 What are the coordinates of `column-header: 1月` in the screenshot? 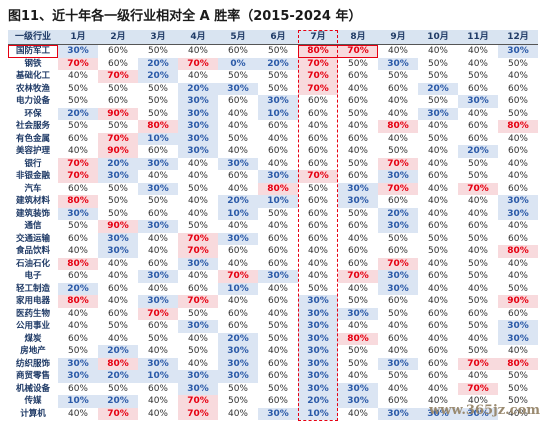 It's located at (78, 37).